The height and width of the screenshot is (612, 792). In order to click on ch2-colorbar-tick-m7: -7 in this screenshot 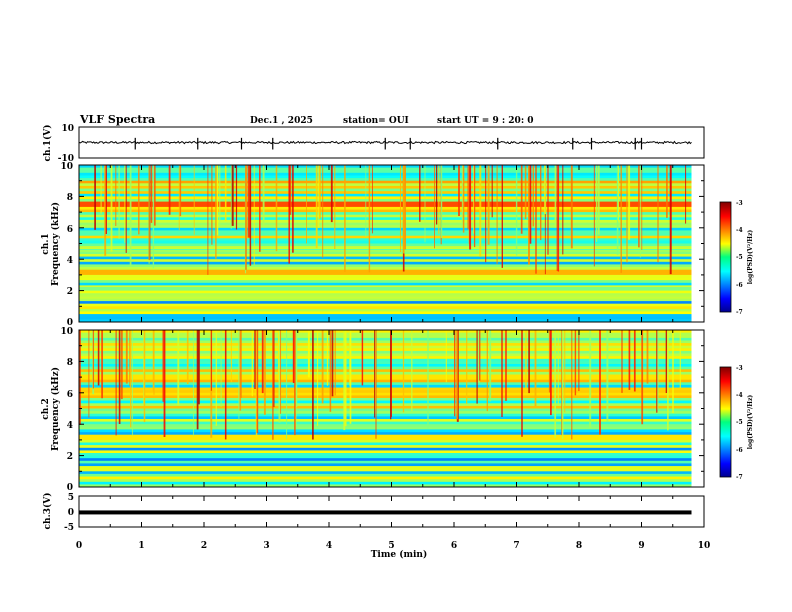, I will do `click(739, 477)`.